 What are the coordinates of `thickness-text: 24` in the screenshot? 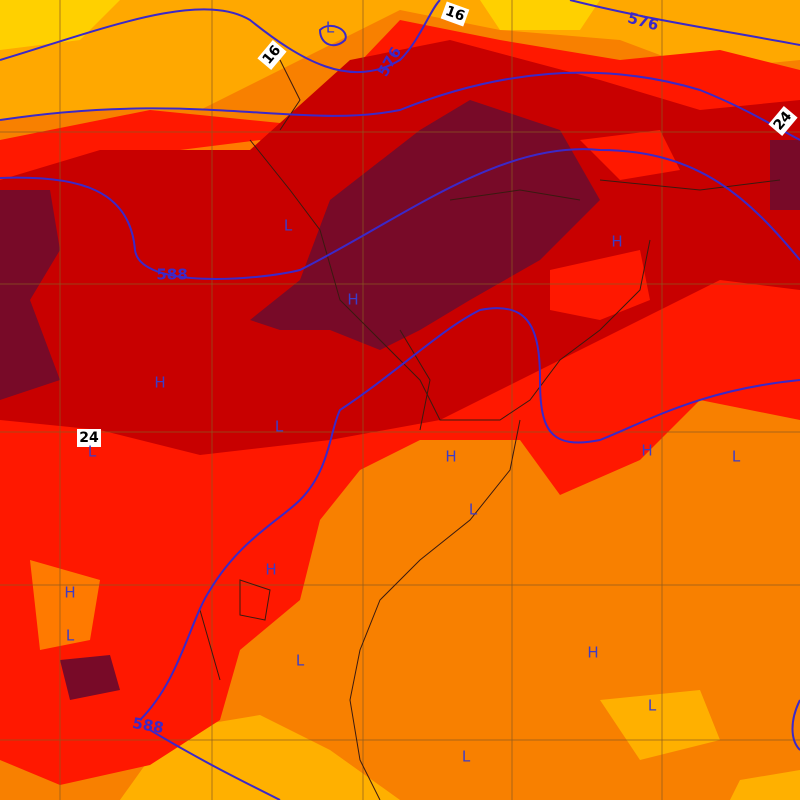 It's located at (89, 438).